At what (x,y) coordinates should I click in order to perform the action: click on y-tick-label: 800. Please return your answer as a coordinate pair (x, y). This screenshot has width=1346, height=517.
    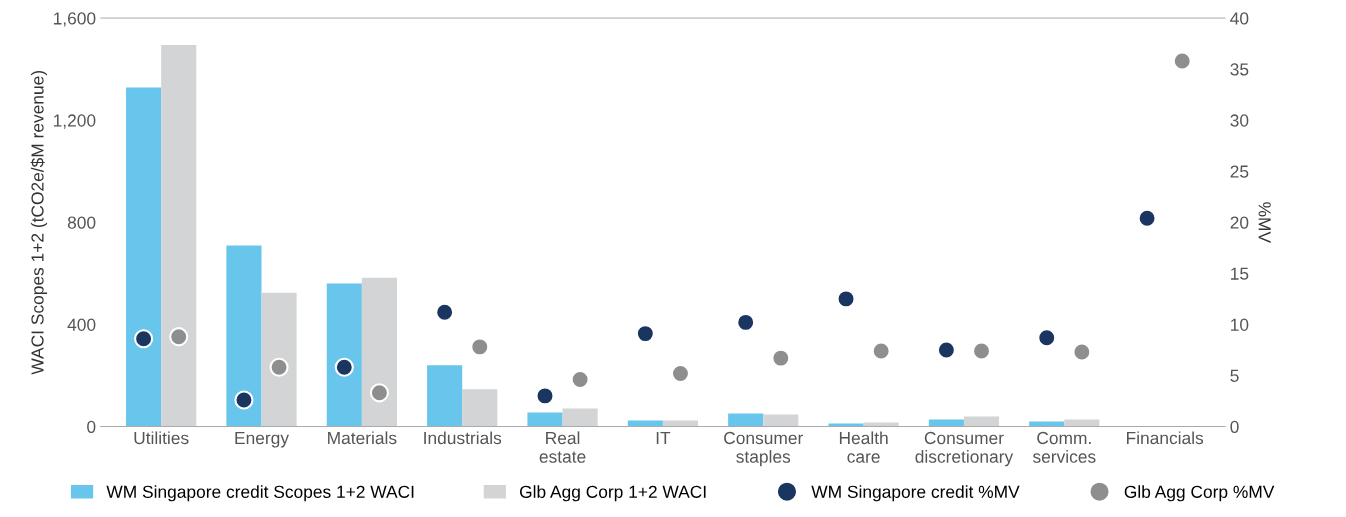
    Looking at the image, I should click on (81, 222).